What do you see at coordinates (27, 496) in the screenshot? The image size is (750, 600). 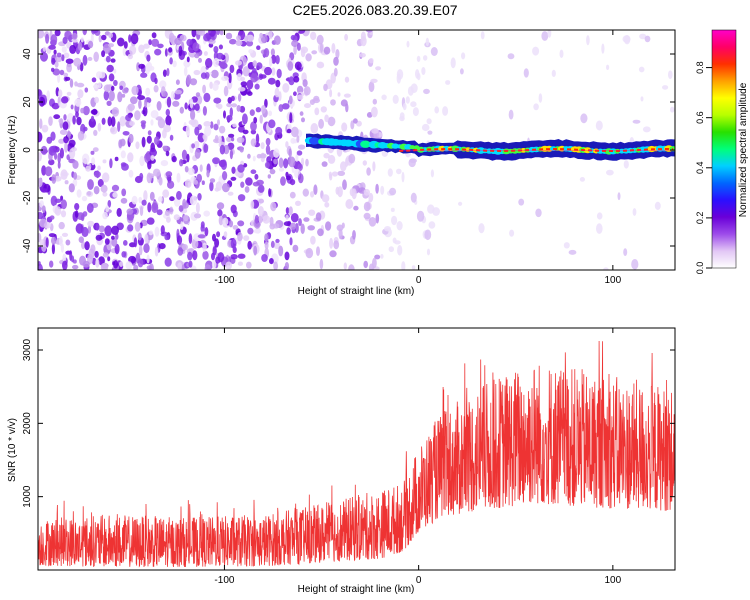 I see `snr-y-tick-label: 1000` at bounding box center [27, 496].